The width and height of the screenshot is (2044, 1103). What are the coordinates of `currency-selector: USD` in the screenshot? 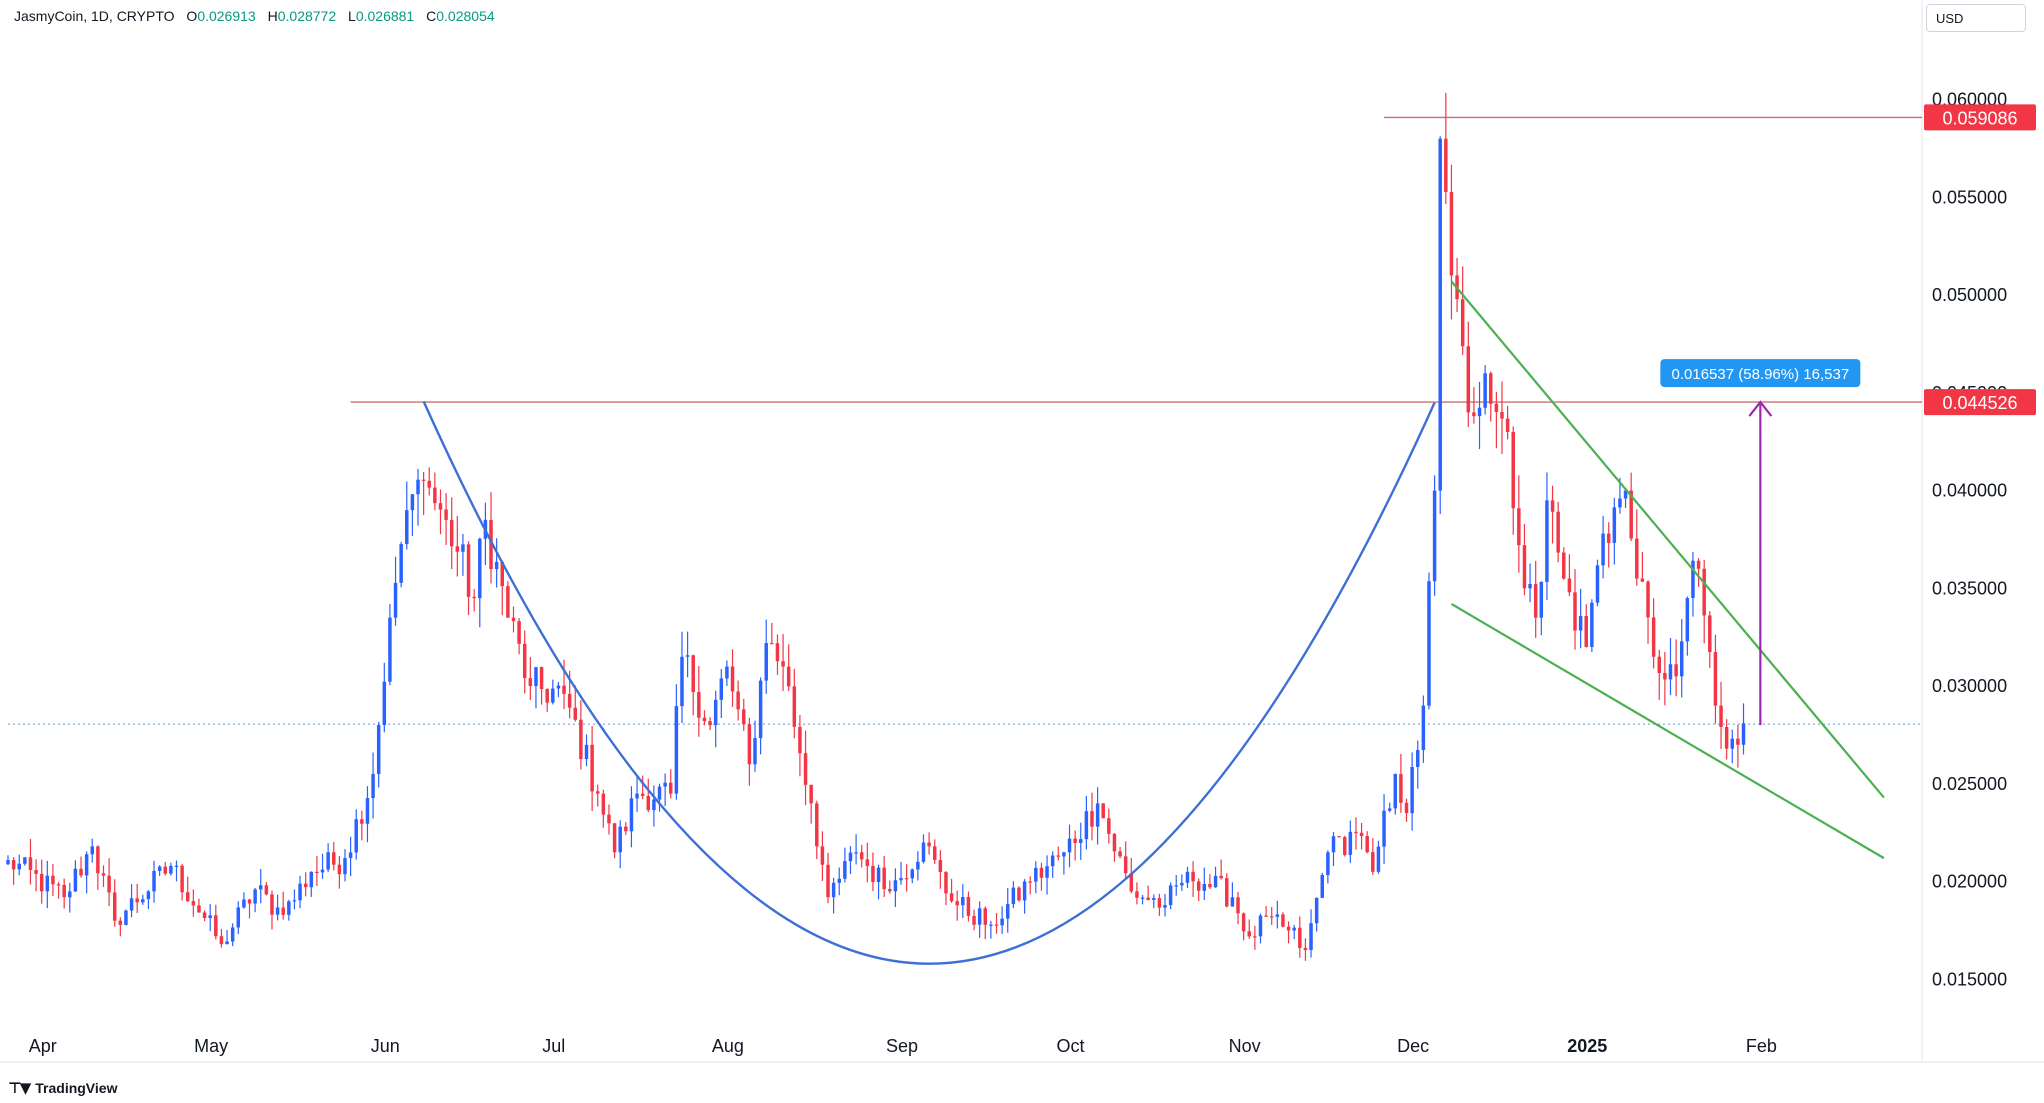 It's located at (1976, 18).